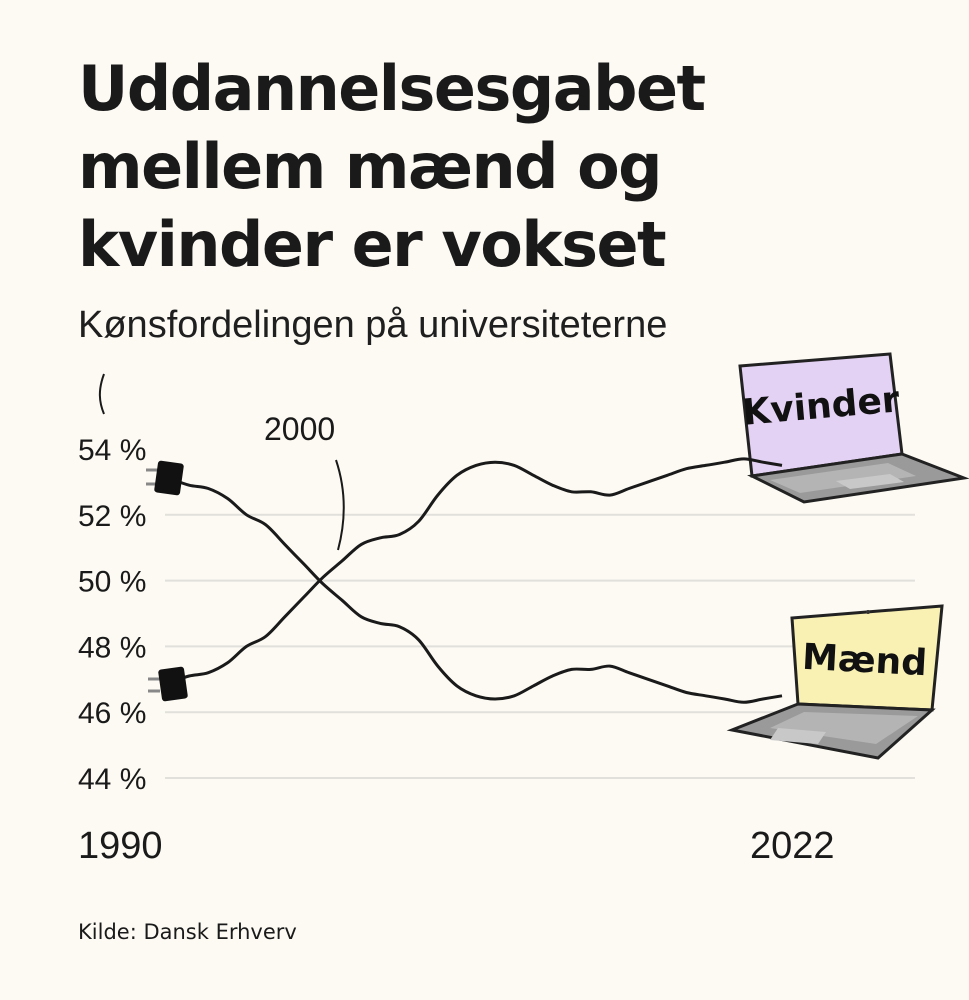 Image resolution: width=969 pixels, height=1000 pixels. Describe the element at coordinates (864, 660) in the screenshot. I see `laptop-maend-label: Mænd` at that location.